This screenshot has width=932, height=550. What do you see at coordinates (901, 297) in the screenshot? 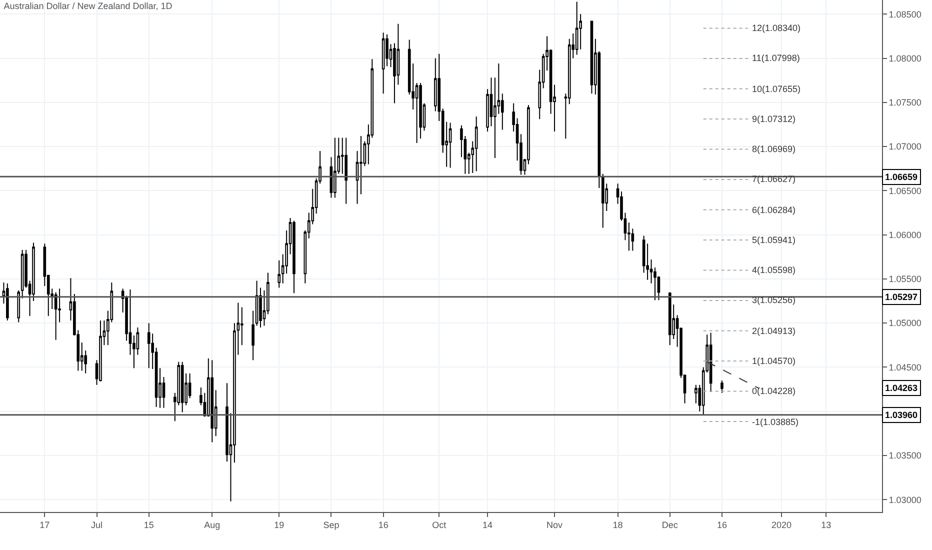
I see `ref-line-label: 1.05297` at bounding box center [901, 297].